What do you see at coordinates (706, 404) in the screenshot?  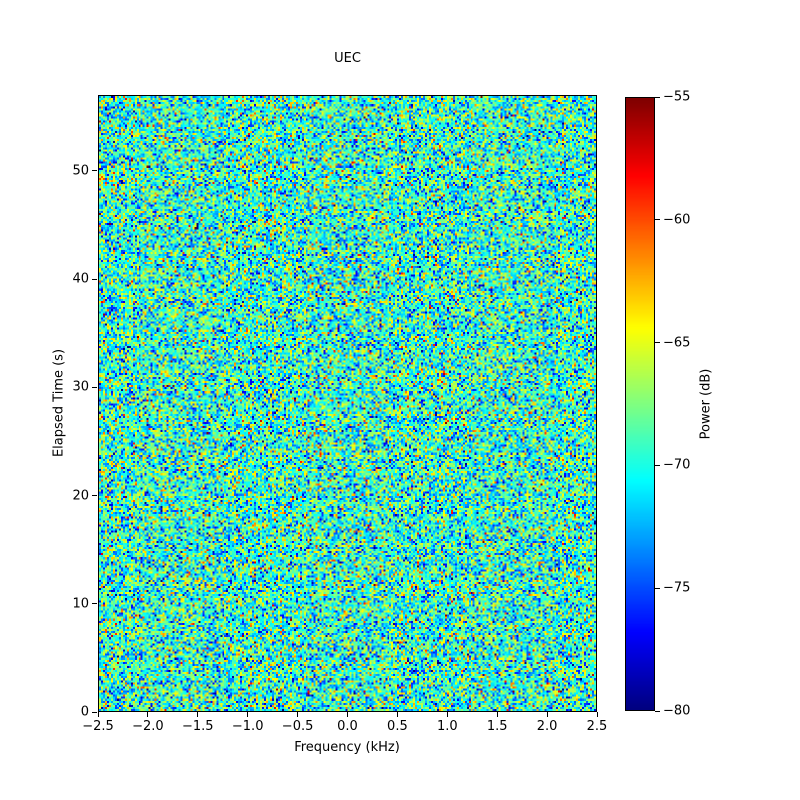 I see `colorbar-label: Power (dB)` at bounding box center [706, 404].